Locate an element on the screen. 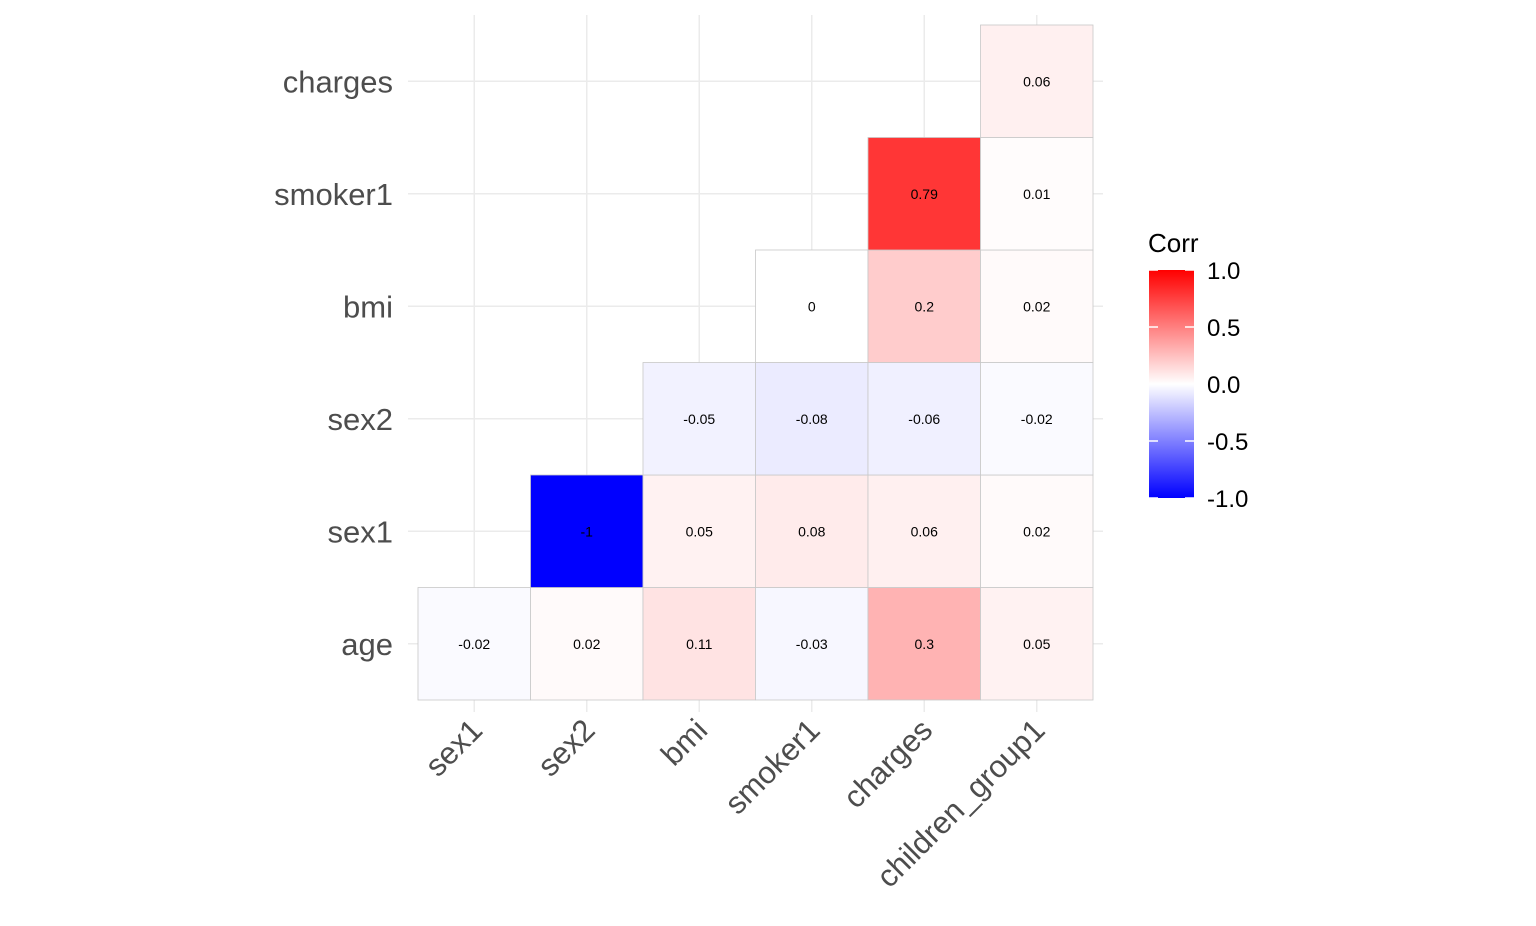 This screenshot has width=1536, height=926. y-axis: age sex1 sex2 bmi smoker1 charges is located at coordinates (333, 363).